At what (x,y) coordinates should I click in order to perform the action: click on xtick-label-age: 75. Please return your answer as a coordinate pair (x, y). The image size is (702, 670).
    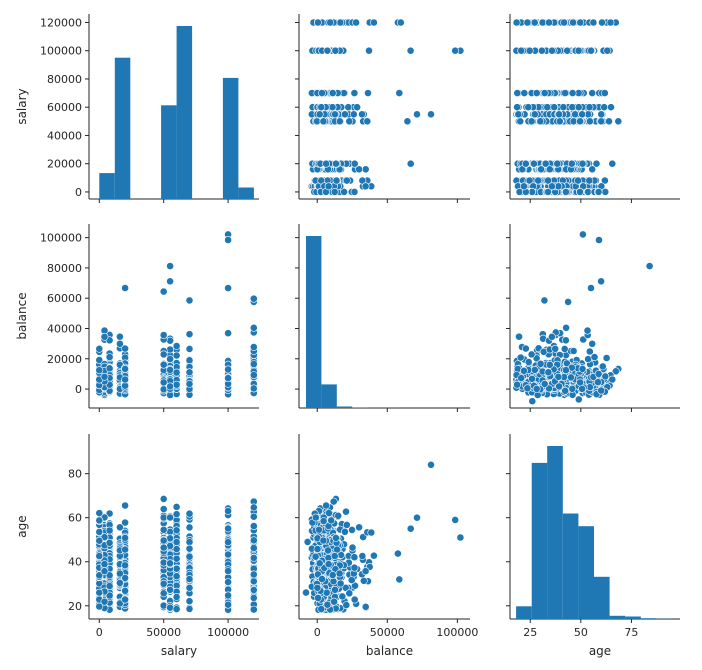
    Looking at the image, I should click on (631, 632).